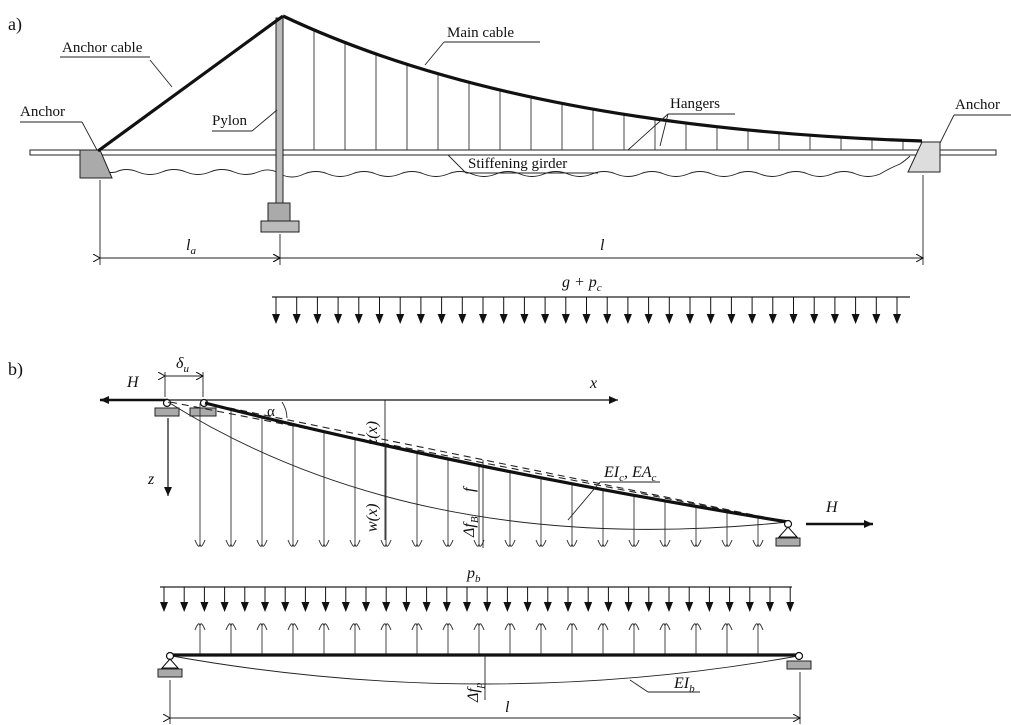 The height and width of the screenshot is (725, 1011). I want to click on beam-support-left-triangle, so click(170, 663).